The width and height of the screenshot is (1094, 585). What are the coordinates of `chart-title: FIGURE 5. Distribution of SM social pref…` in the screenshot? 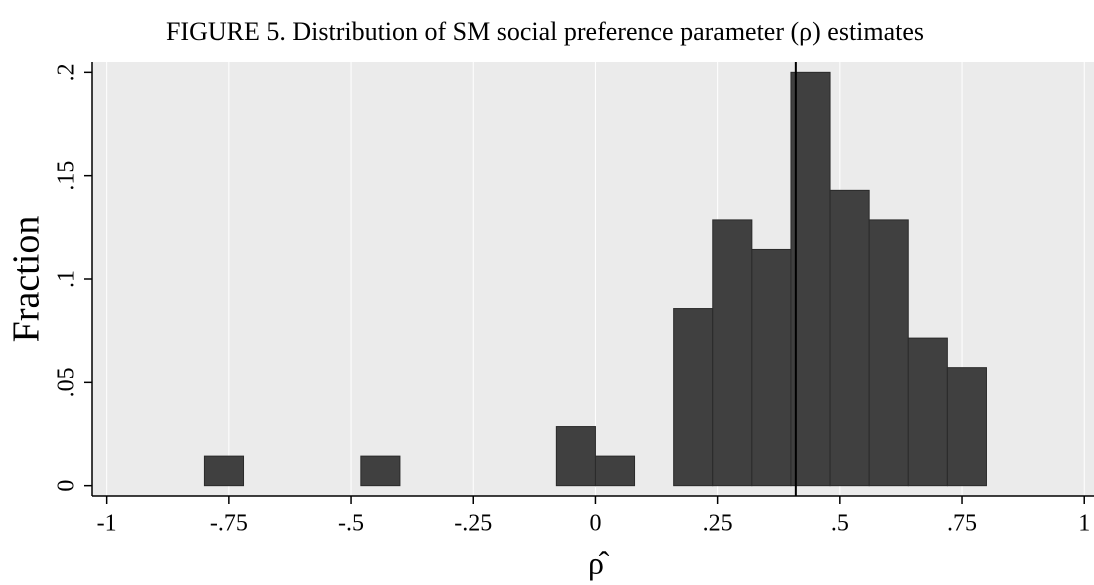 It's located at (545, 31).